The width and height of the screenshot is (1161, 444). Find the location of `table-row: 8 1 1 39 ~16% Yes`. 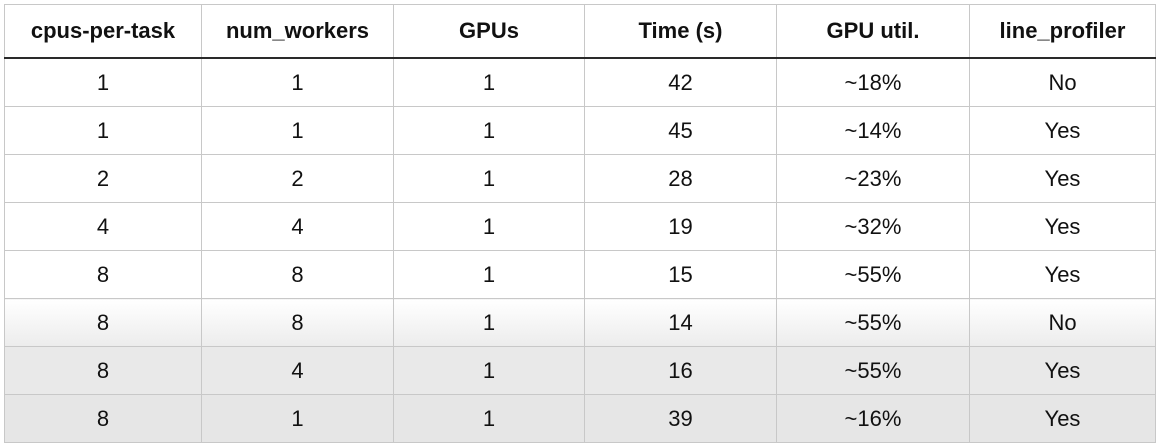

table-row: 8 1 1 39 ~16% Yes is located at coordinates (580, 418).